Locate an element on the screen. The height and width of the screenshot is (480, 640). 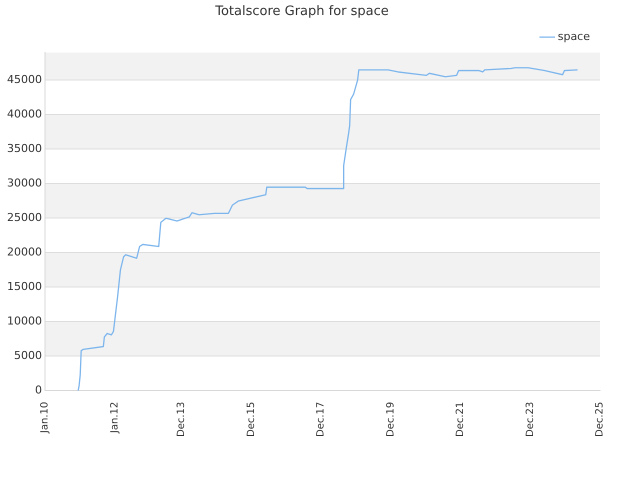
x-tick-label: Jan.10 is located at coordinates (45, 418).